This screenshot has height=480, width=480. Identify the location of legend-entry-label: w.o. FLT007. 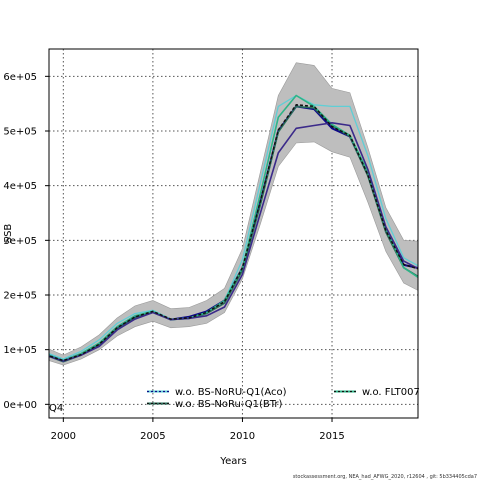
(391, 392).